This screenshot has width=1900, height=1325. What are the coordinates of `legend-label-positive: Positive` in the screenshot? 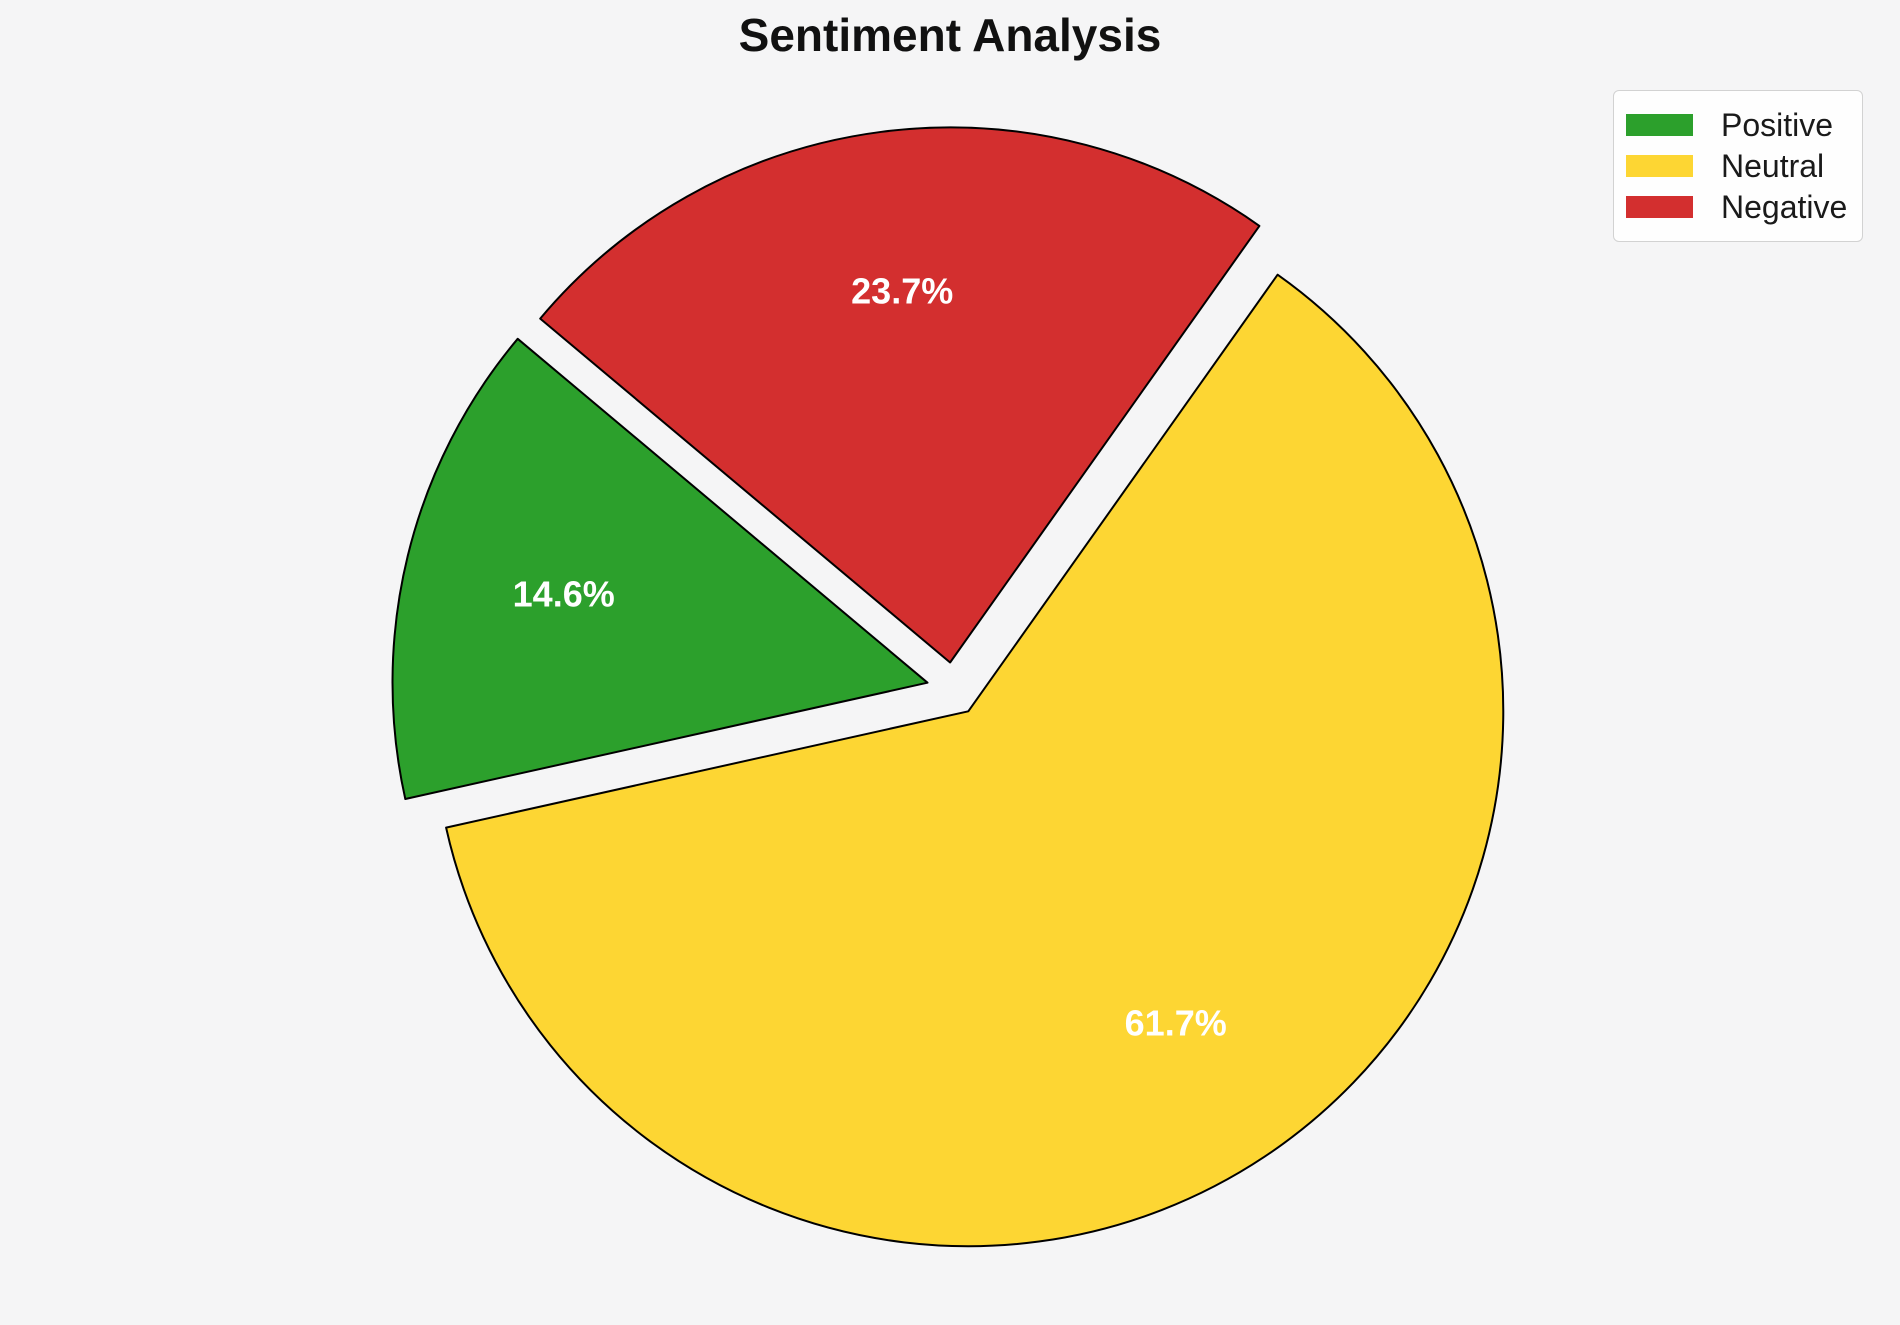 It's located at (1777, 125).